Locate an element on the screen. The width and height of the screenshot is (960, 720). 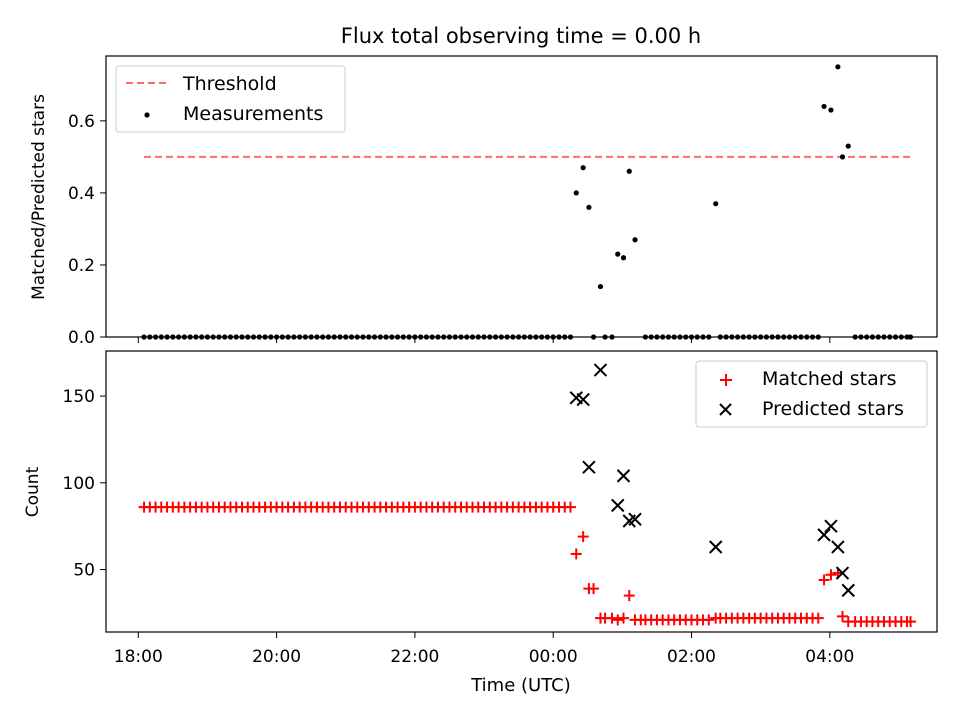
top-legend-box is located at coordinates (230, 99).